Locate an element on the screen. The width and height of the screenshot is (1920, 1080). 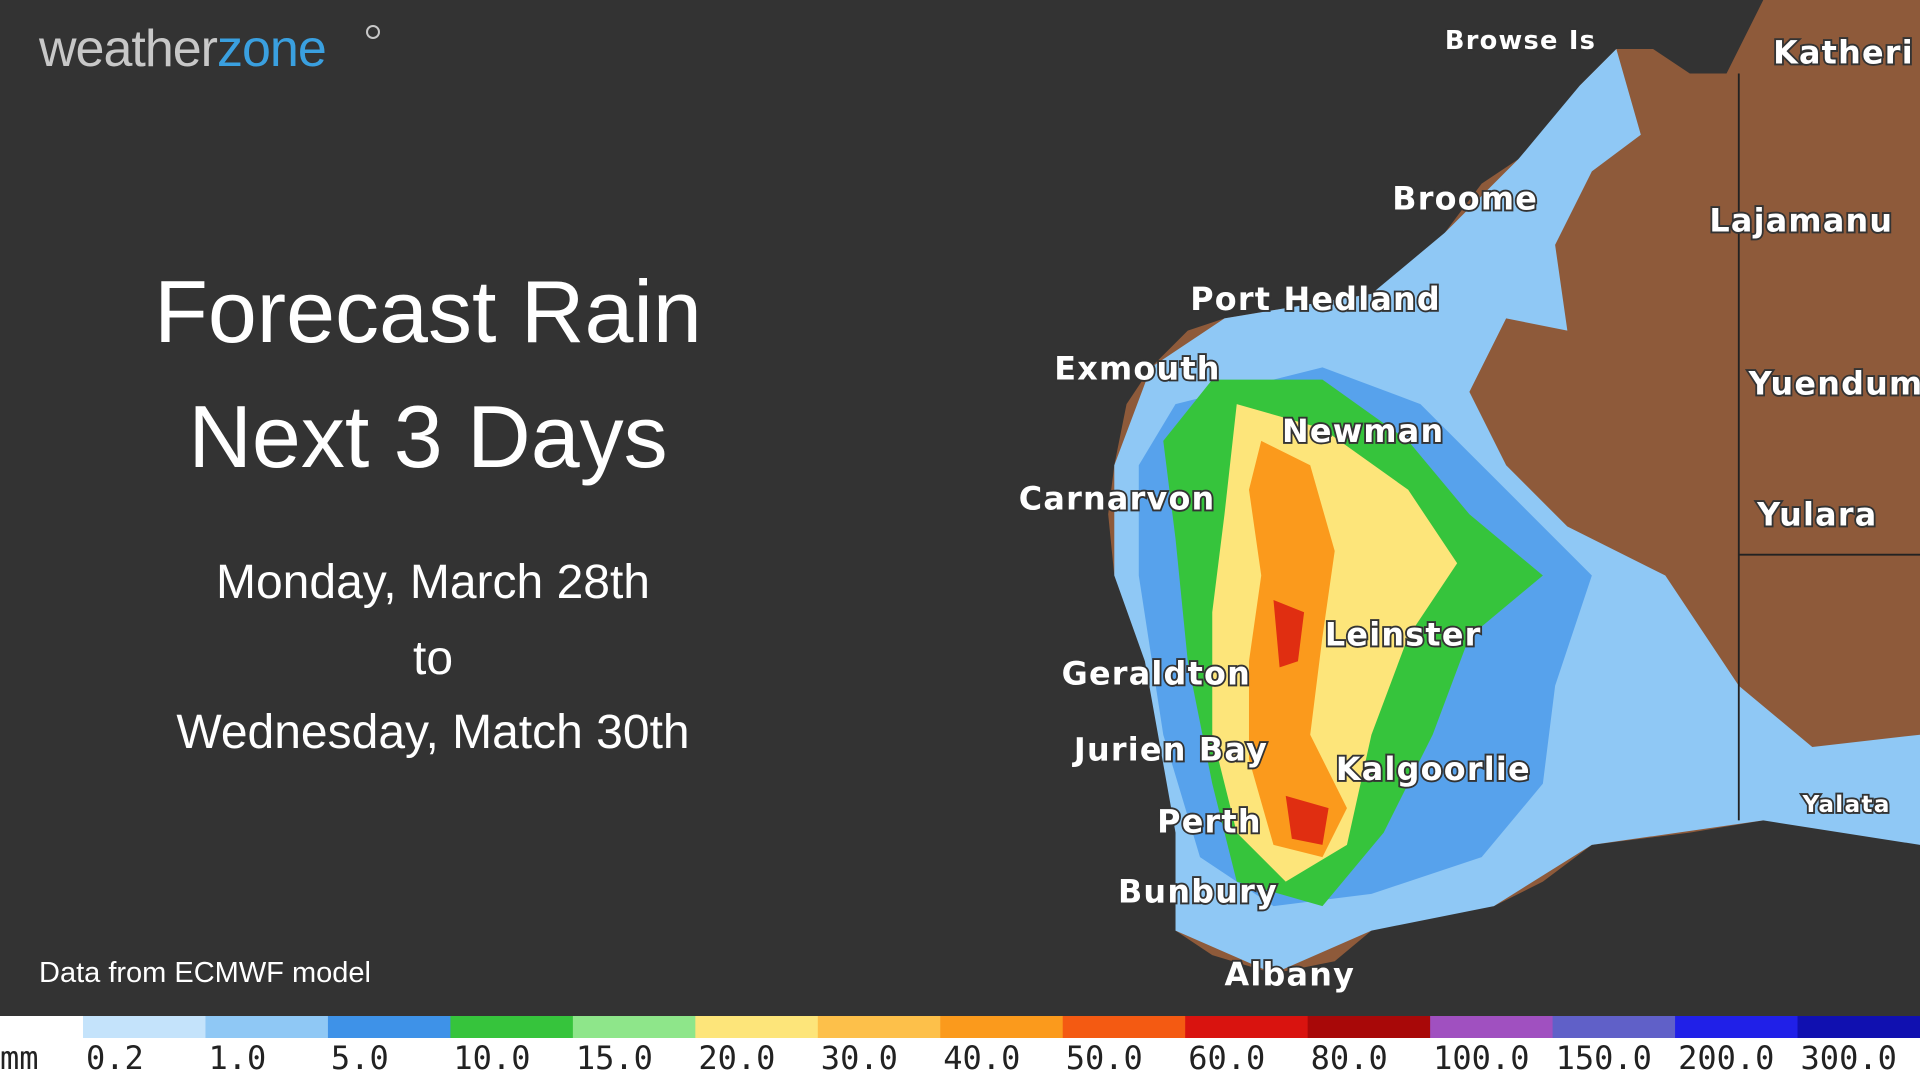
legend-label: 100.0 is located at coordinates (1481, 1058).